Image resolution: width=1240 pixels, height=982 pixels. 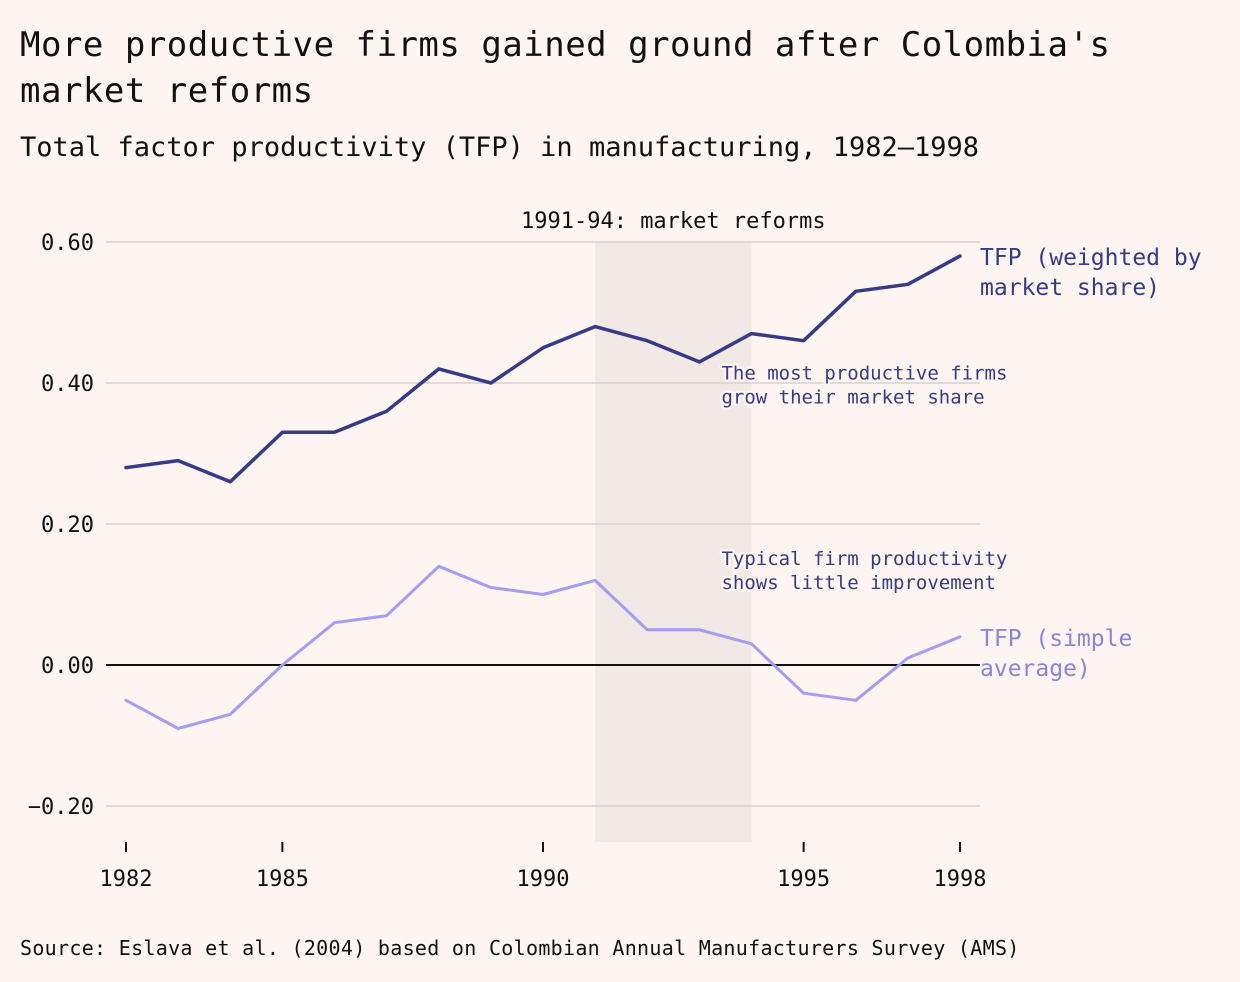 I want to click on annotation-line: grow their market share, so click(x=852, y=397).